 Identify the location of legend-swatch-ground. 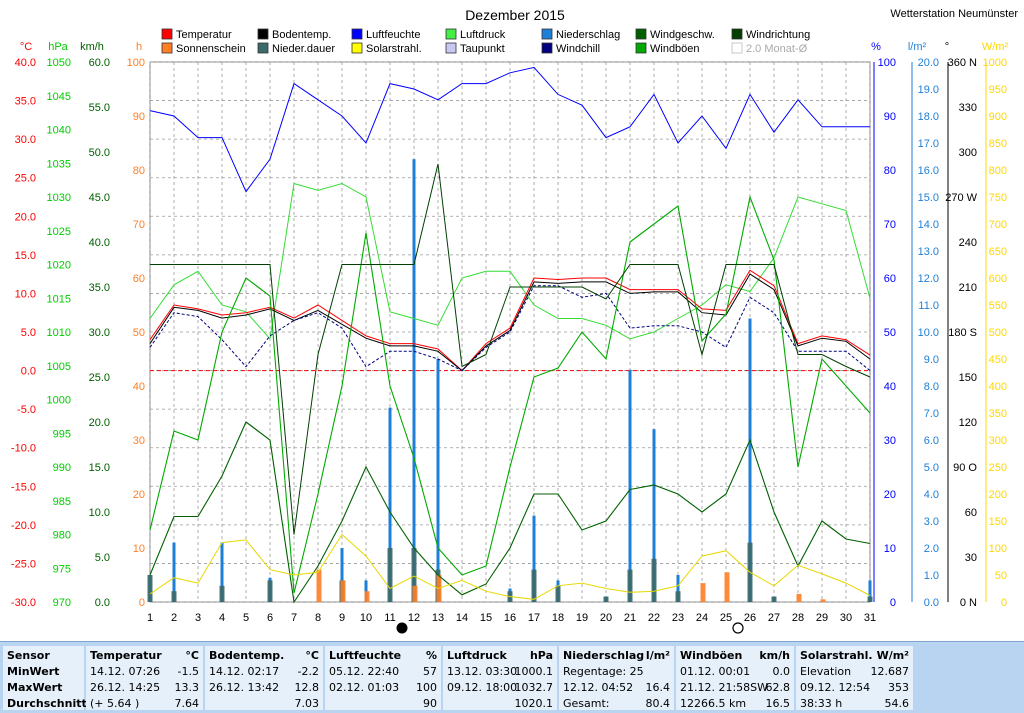
(263, 34).